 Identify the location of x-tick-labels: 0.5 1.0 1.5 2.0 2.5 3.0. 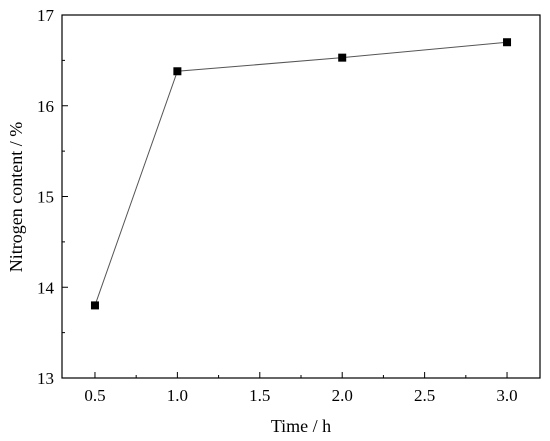
(300, 395).